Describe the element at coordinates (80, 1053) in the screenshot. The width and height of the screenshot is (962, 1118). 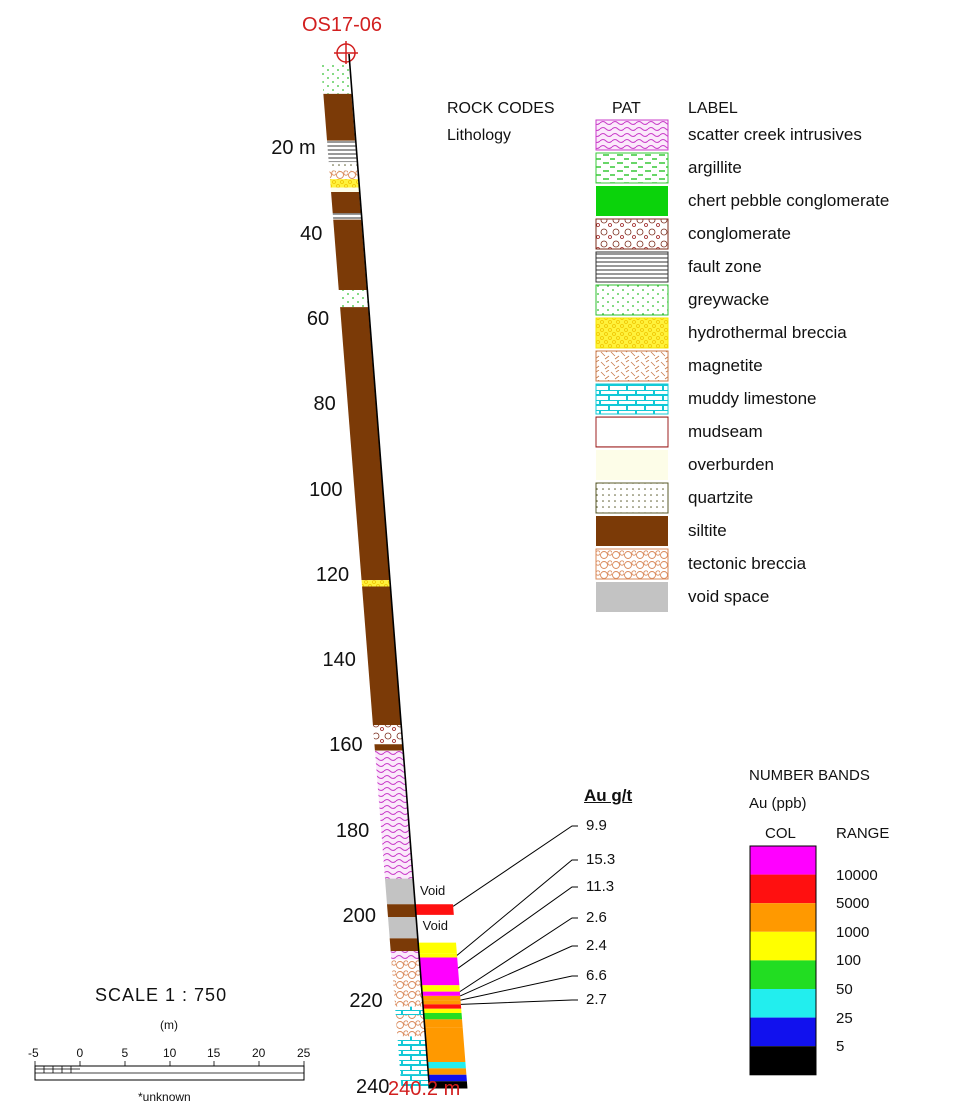
I see `scale-tick-label: 0` at that location.